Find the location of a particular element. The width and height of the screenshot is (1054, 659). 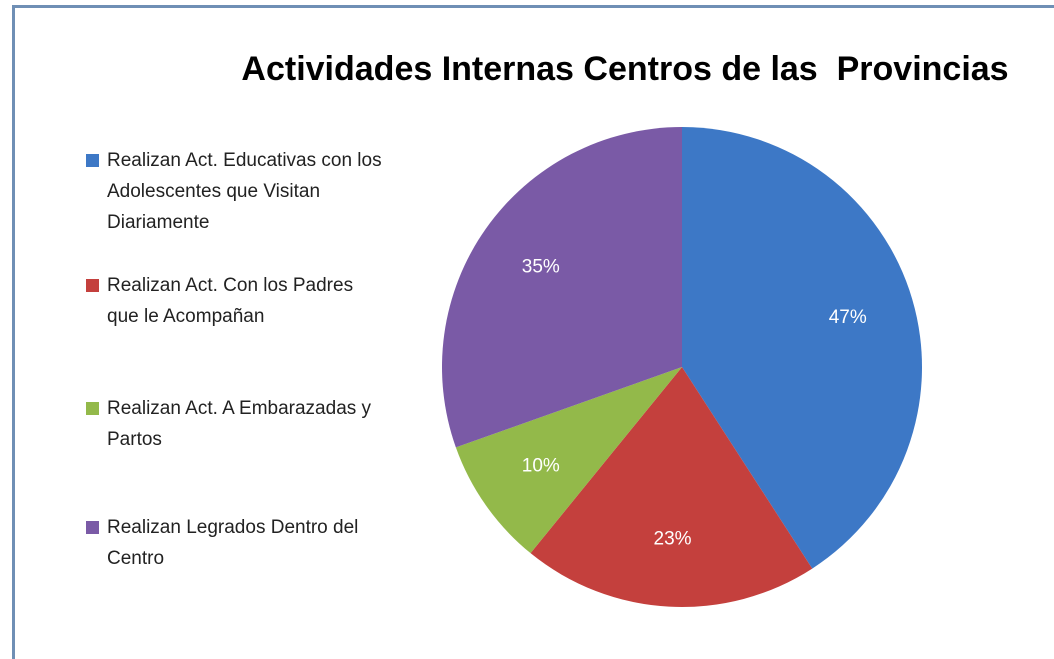

data-label: 10% is located at coordinates (541, 466).